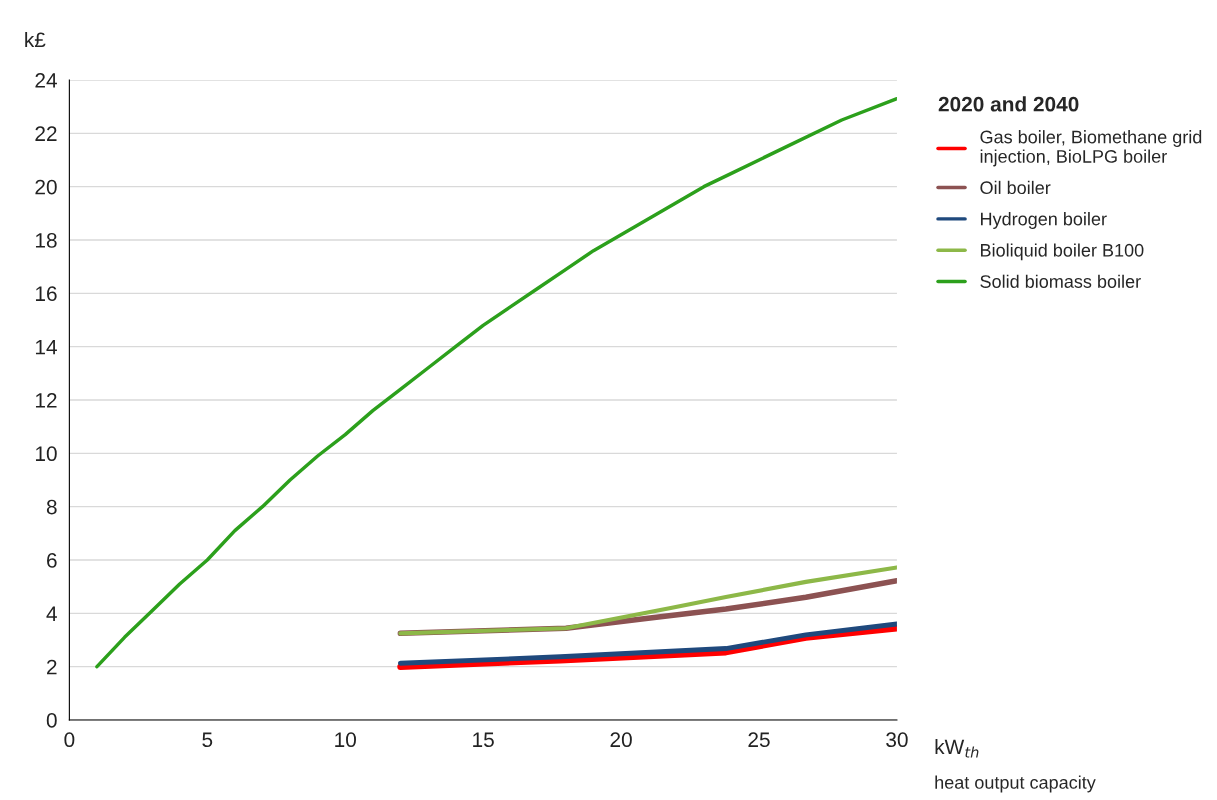 This screenshot has width=1217, height=800. What do you see at coordinates (621, 740) in the screenshot?
I see `x-tick-label: 20` at bounding box center [621, 740].